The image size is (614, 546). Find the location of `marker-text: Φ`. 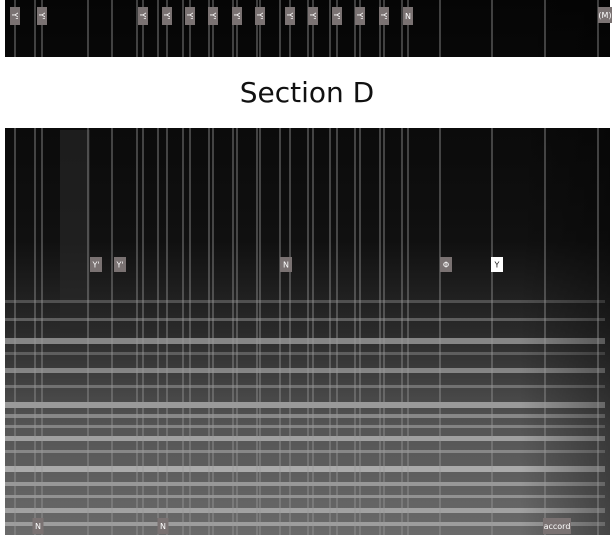

marker-text: Φ is located at coordinates (446, 265).